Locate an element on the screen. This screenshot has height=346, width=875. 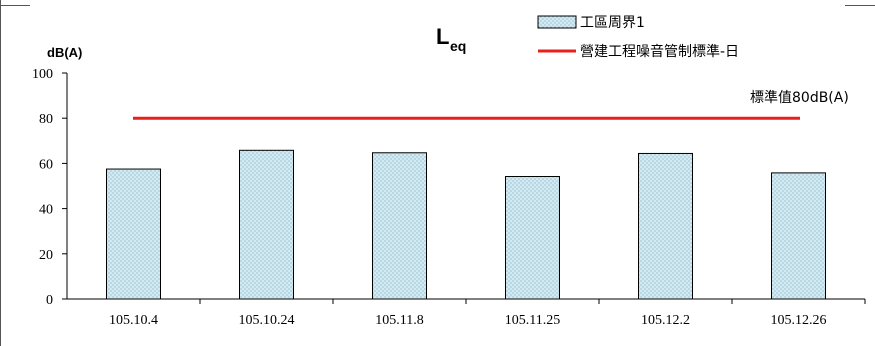
y-axis-ticks: 0 20 40 60 80 100 is located at coordinates (49, 187).